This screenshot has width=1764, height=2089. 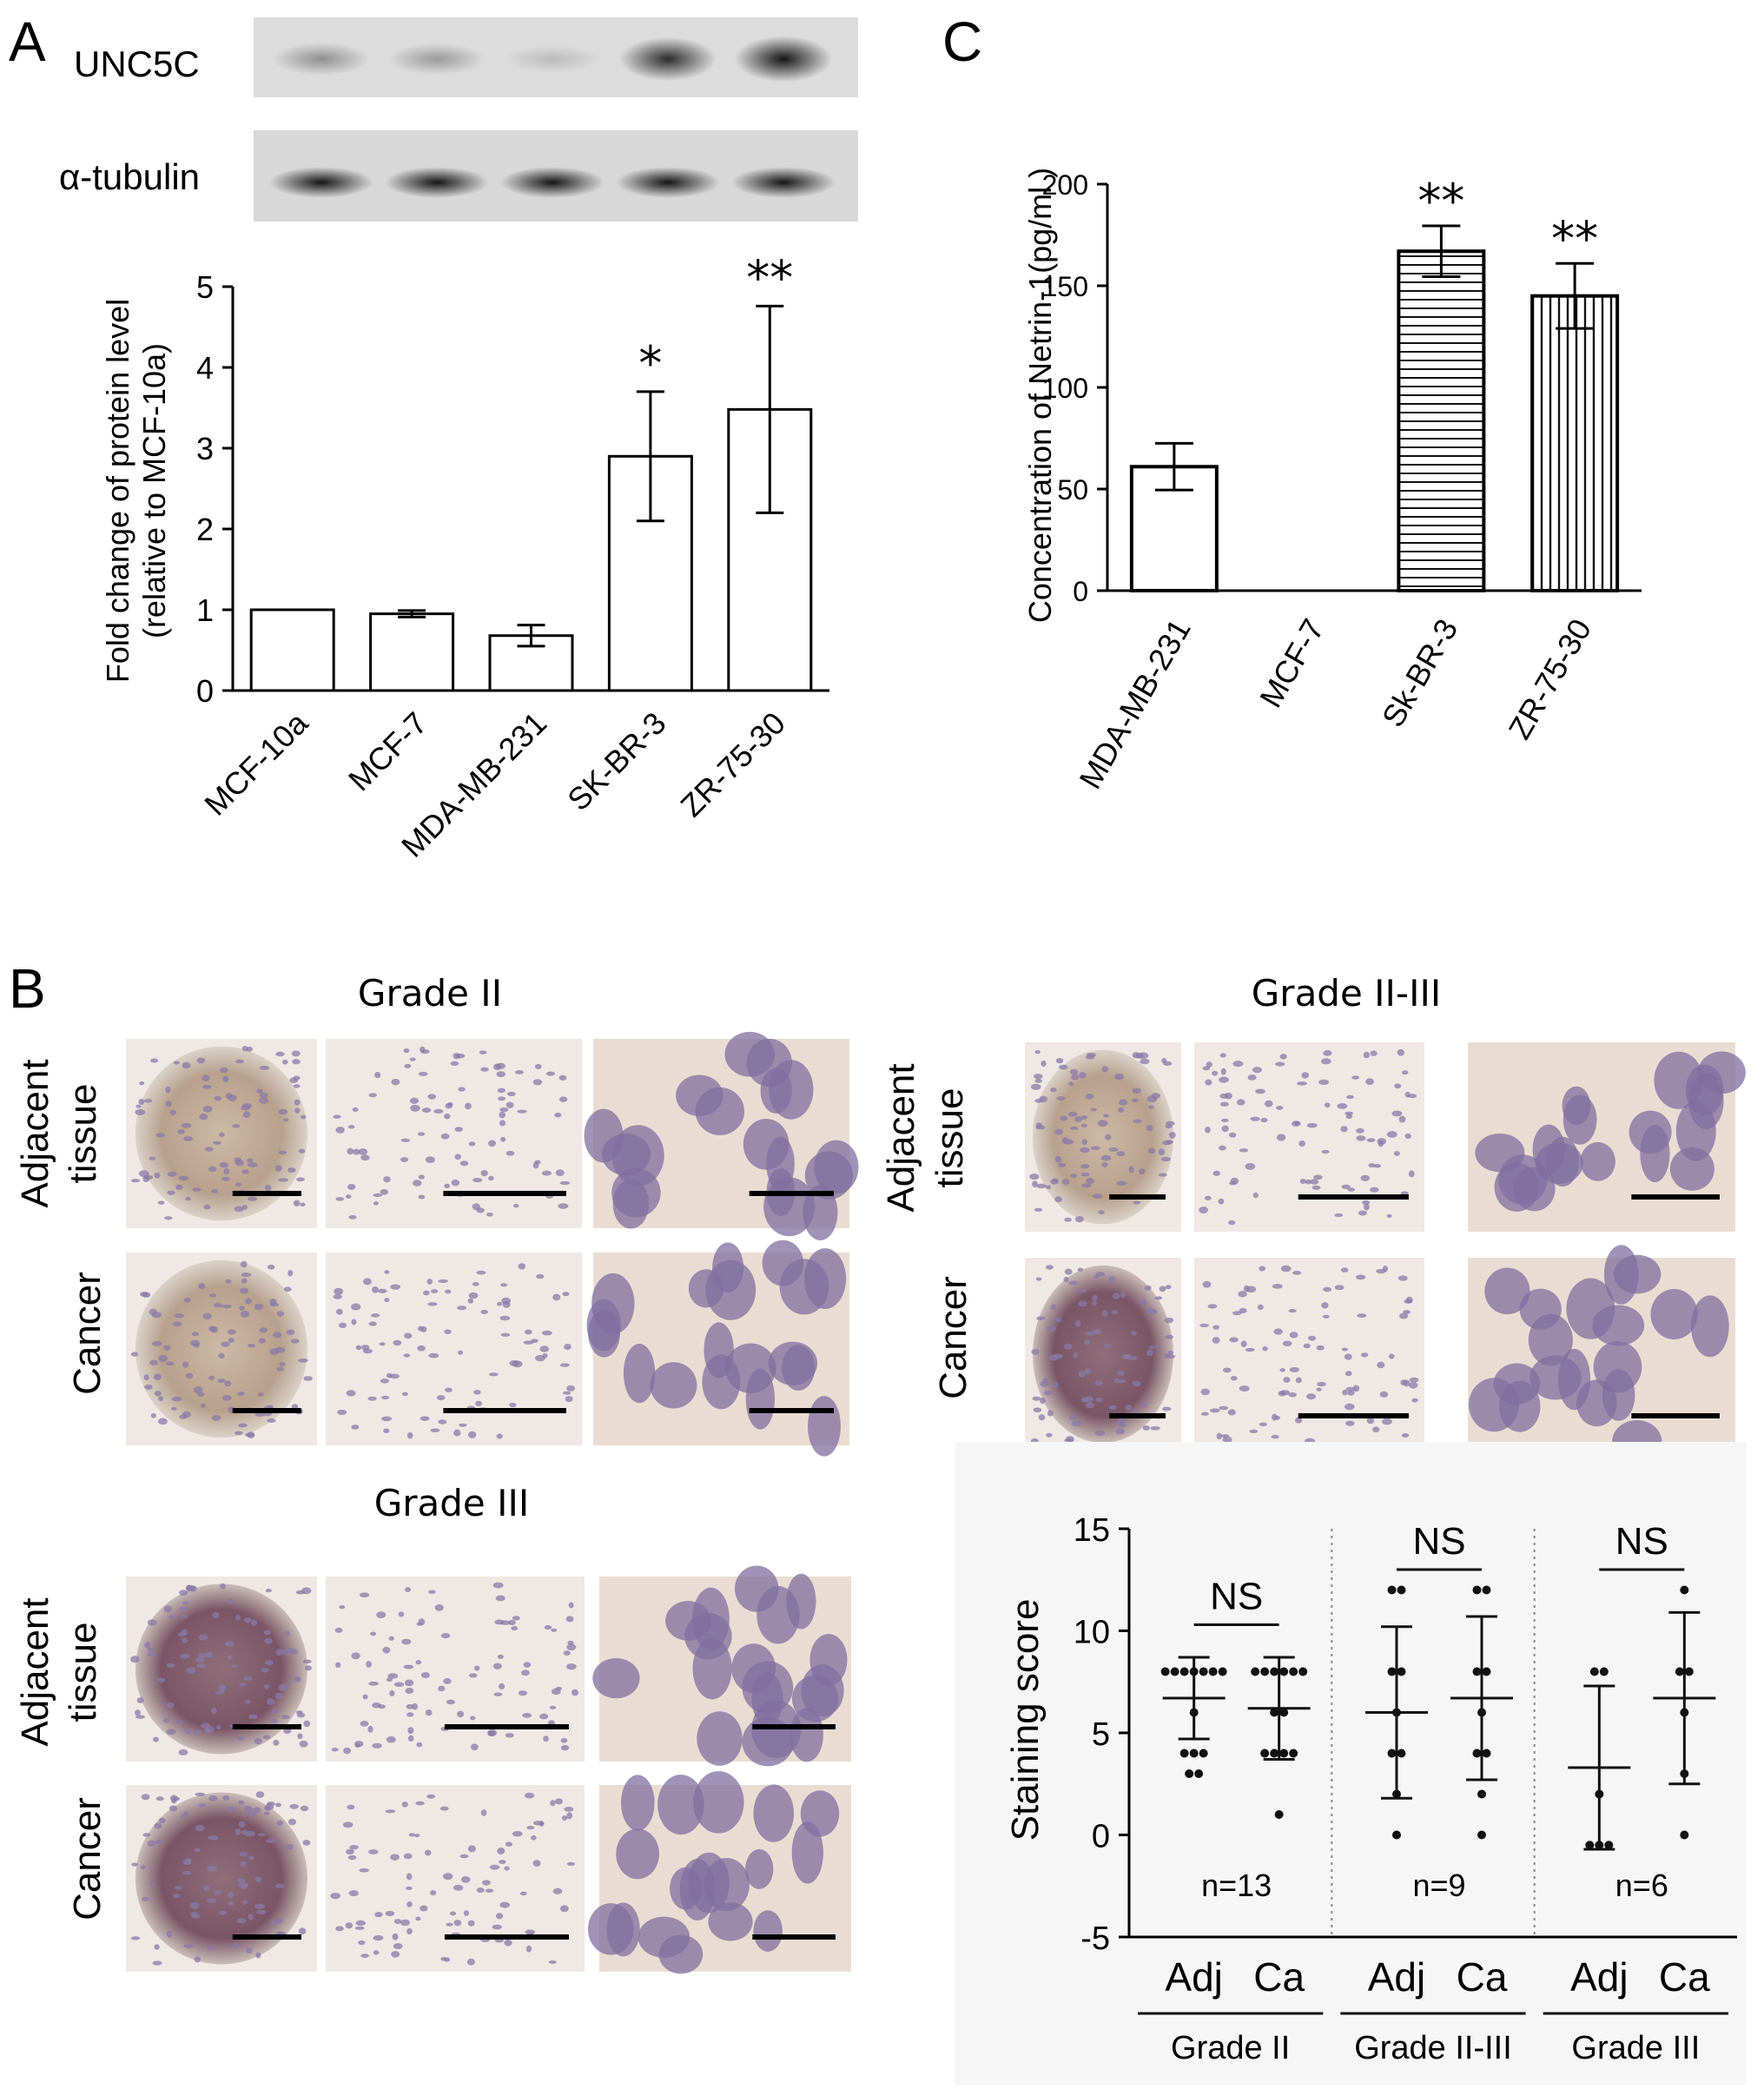 I want to click on chart-a-xtick-label: ZR-75-30, so click(x=732, y=764).